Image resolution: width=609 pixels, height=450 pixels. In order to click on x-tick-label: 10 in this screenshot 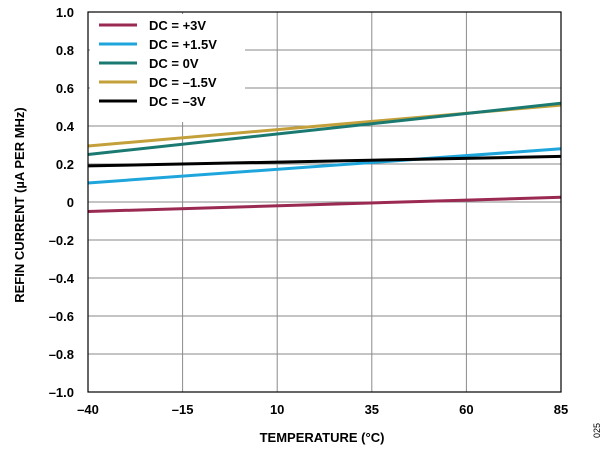, I will do `click(277, 409)`.